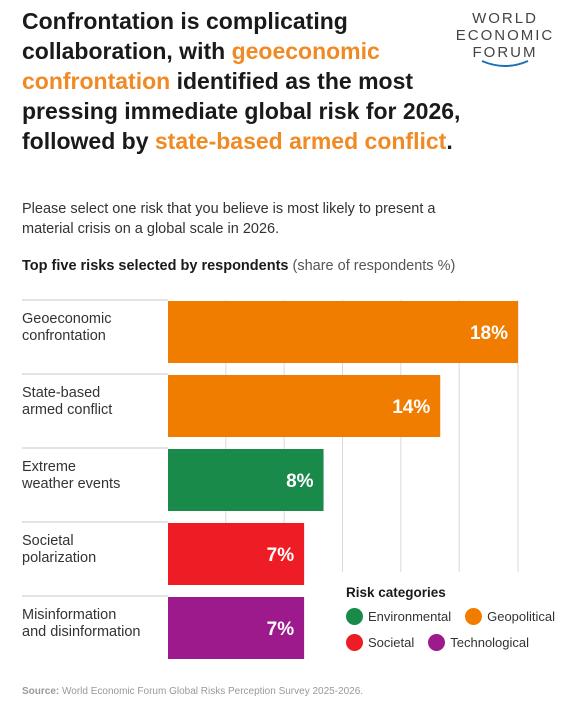 This screenshot has height=712, width=586. Describe the element at coordinates (64, 336) in the screenshot. I see `category-label-line: confrontation` at that location.